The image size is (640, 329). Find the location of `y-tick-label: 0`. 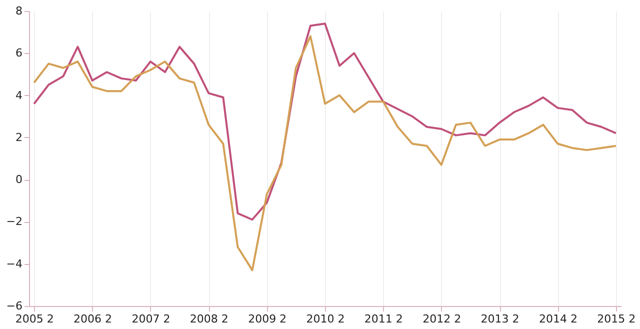

y-tick-label: 0 is located at coordinates (19, 179).